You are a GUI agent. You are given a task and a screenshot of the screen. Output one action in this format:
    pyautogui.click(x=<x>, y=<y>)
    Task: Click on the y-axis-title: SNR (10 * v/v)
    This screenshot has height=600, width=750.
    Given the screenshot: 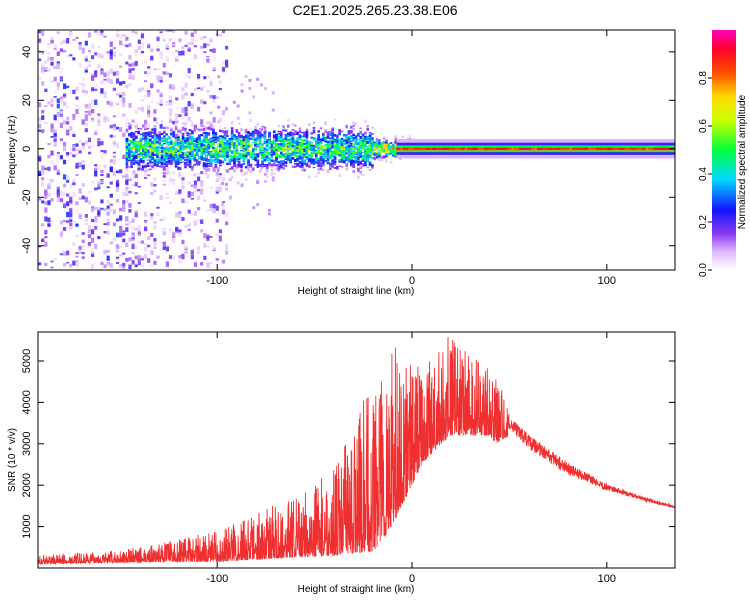 What is the action you would take?
    pyautogui.click(x=12, y=460)
    